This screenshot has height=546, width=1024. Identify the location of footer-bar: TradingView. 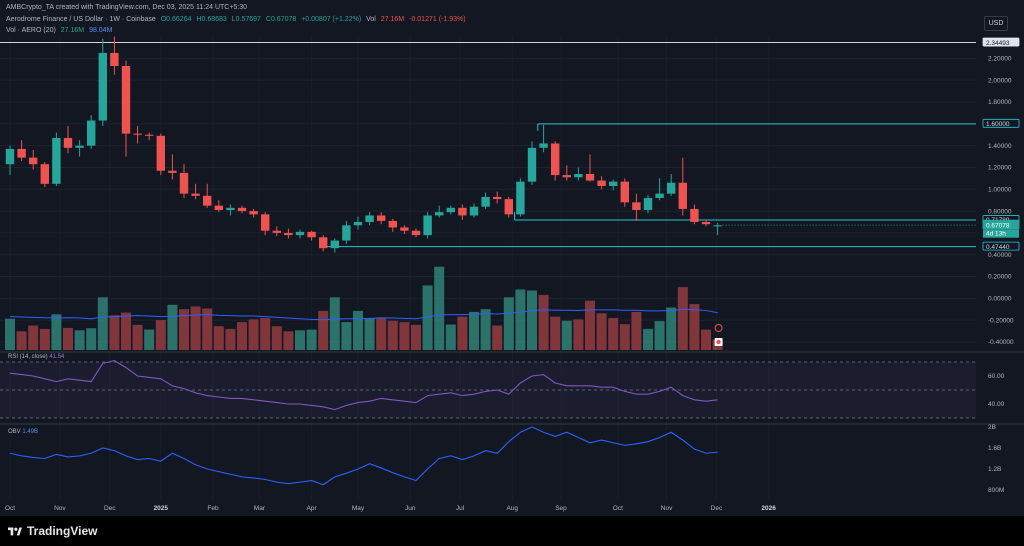
(512, 531).